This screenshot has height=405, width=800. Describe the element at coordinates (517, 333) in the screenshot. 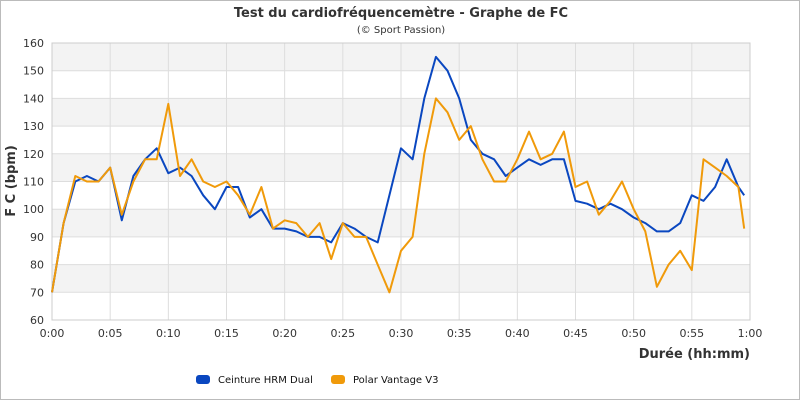

I see `x-tick-label: 0:40` at that location.